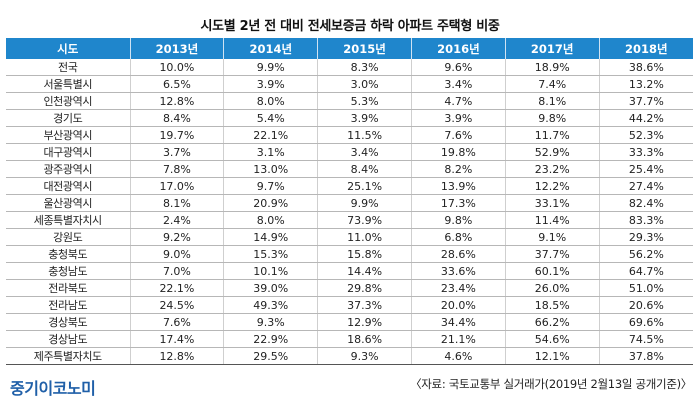 This screenshot has width=700, height=403. Describe the element at coordinates (270, 152) in the screenshot. I see `percentage-cell: 3.1%` at that location.